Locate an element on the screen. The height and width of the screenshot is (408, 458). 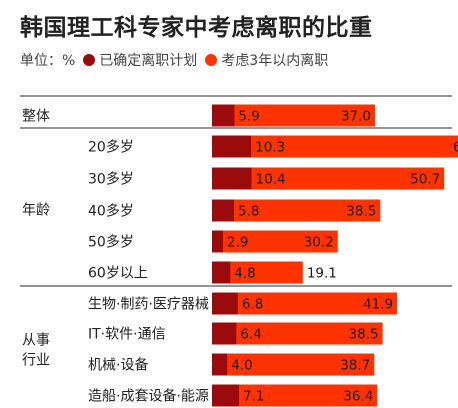
value-label-planned-3: 5.8 is located at coordinates (248, 212).